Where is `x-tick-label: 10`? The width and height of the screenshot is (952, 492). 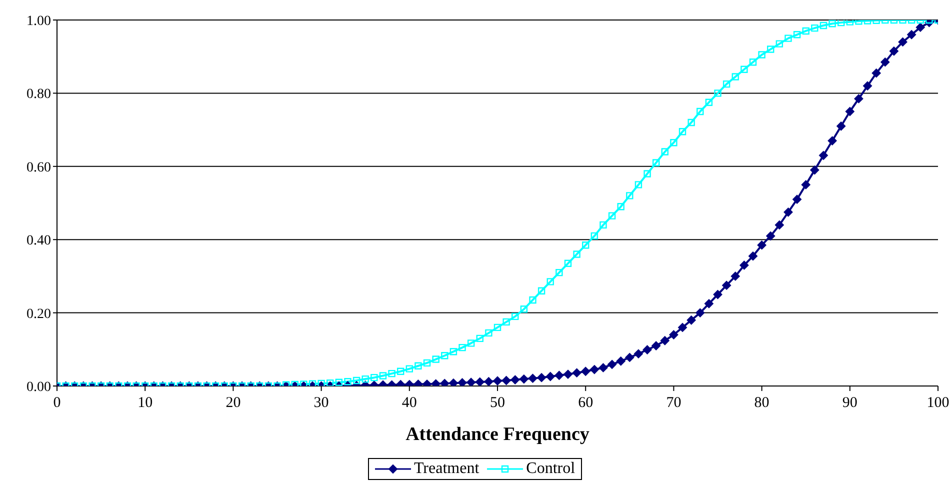 x-tick-label: 10 is located at coordinates (145, 403).